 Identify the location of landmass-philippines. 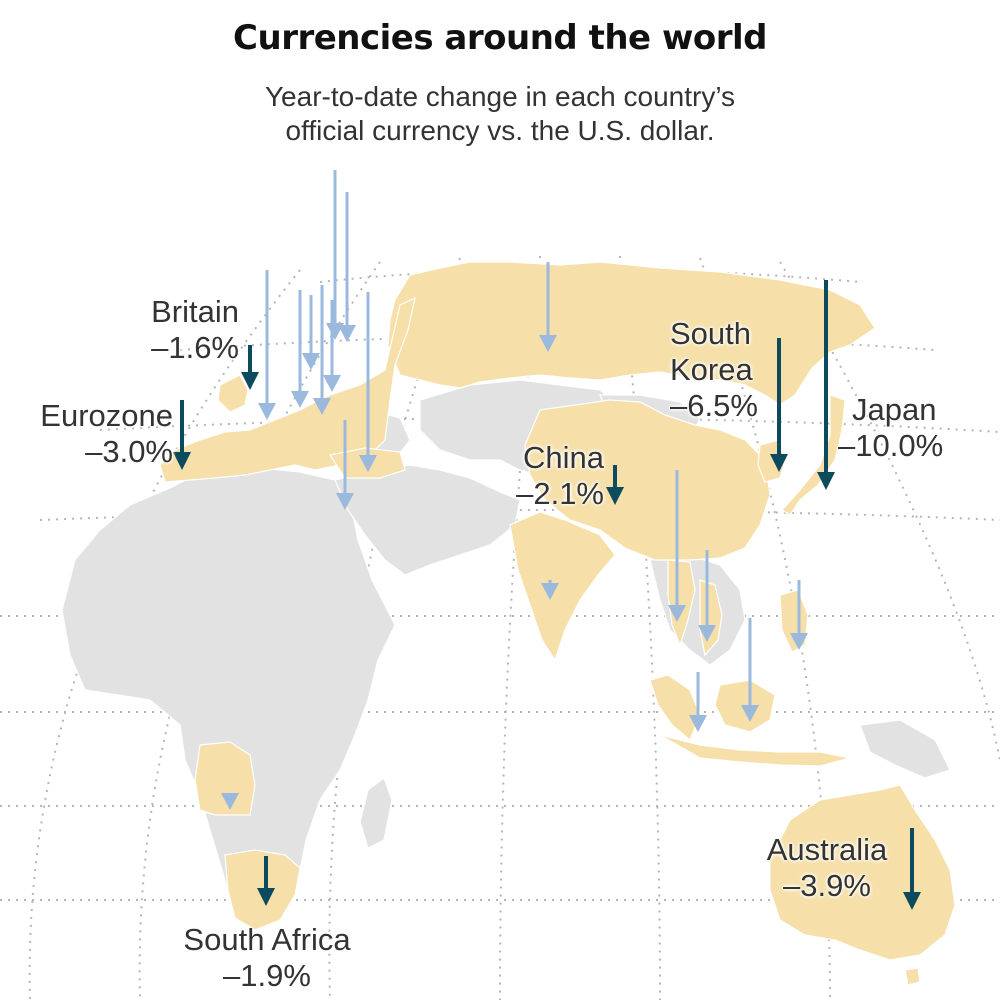
(794, 621).